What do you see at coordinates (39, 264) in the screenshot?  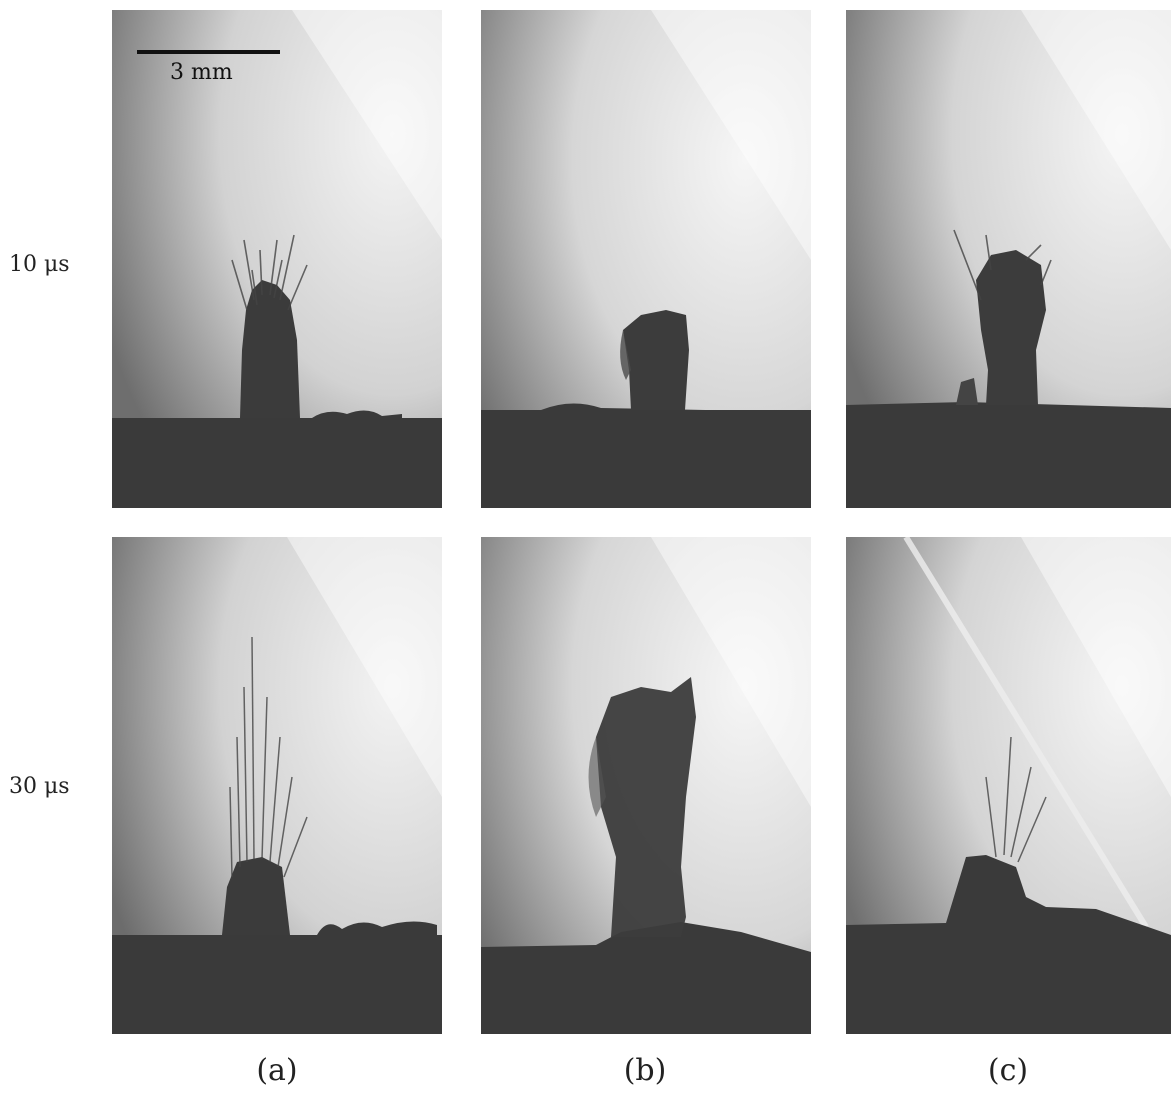 I see `row-label-10us: 10 μs` at bounding box center [39, 264].